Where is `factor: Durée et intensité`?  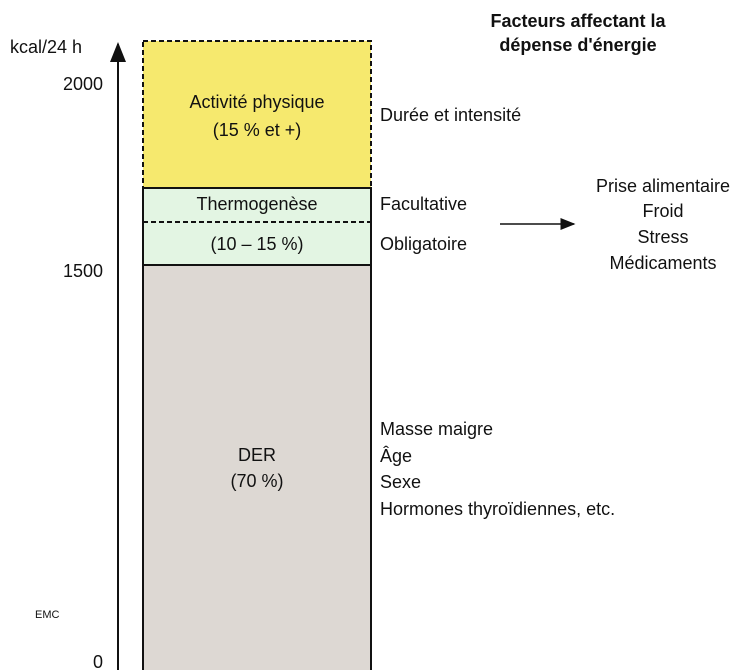 factor: Durée et intensité is located at coordinates (450, 115).